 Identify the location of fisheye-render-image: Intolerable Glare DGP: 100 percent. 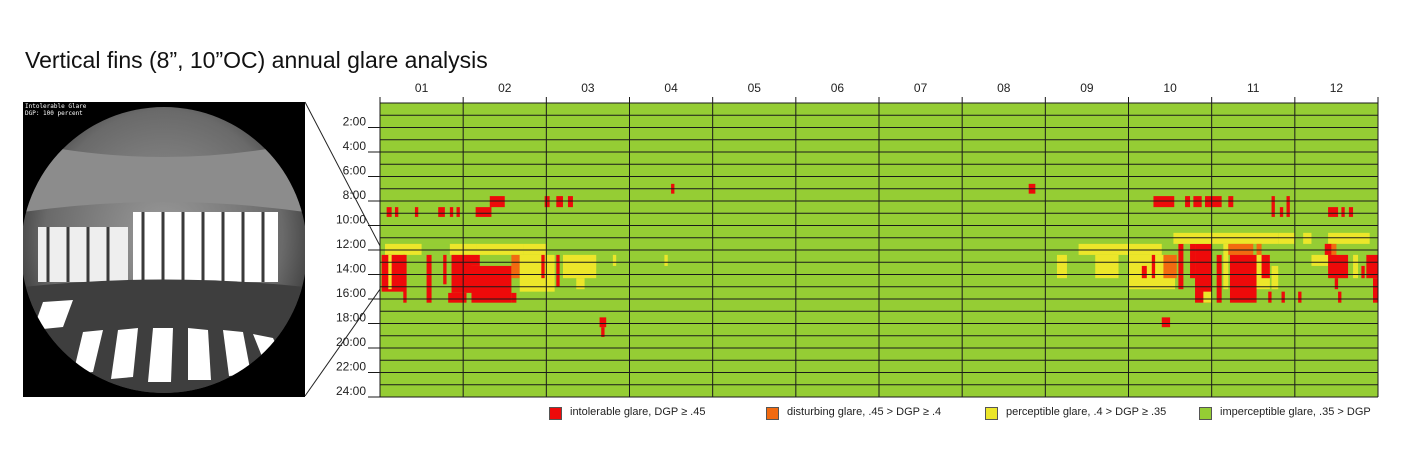
(164, 249).